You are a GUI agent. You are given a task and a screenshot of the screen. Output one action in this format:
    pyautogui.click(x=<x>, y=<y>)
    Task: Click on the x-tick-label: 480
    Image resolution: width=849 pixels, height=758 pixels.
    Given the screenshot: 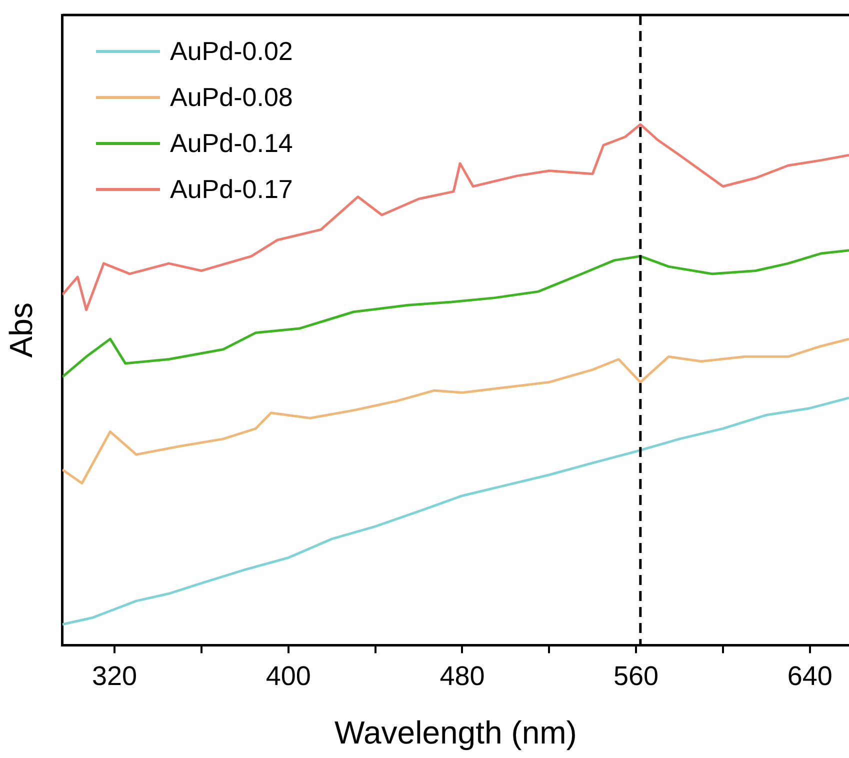 What is the action you would take?
    pyautogui.click(x=462, y=675)
    